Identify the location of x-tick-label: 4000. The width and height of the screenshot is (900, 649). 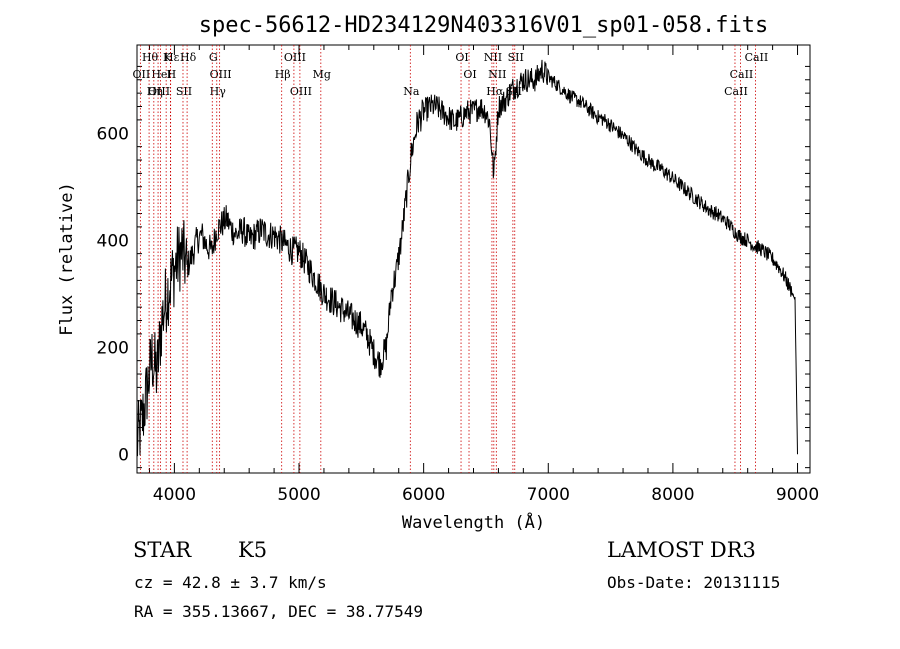
(174, 495).